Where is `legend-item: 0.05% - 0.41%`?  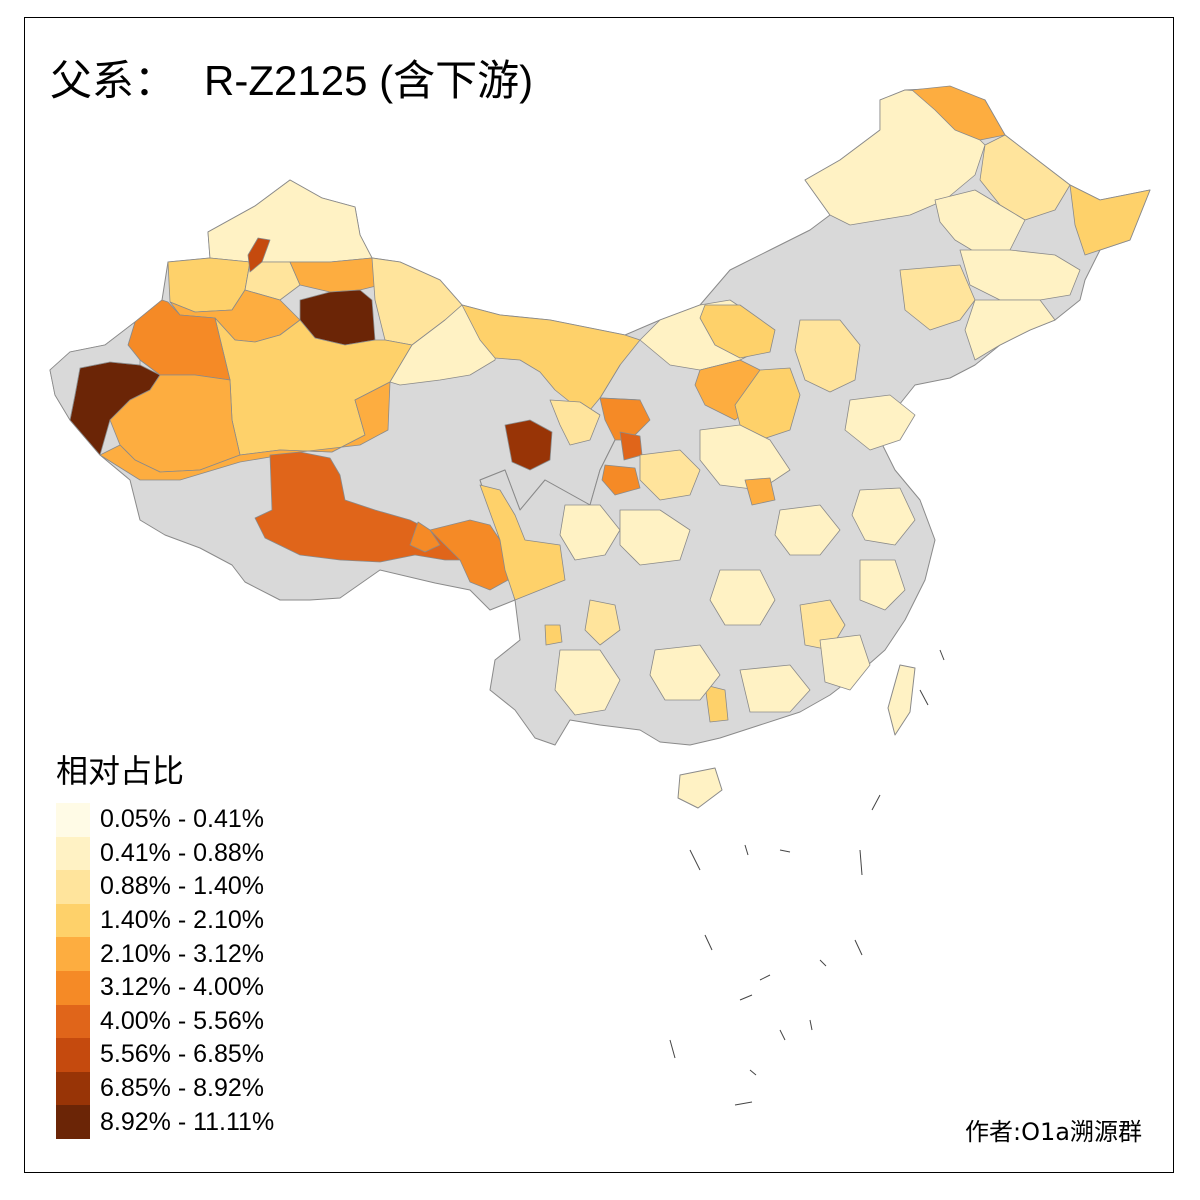
legend-item: 0.05% - 0.41% is located at coordinates (165, 820).